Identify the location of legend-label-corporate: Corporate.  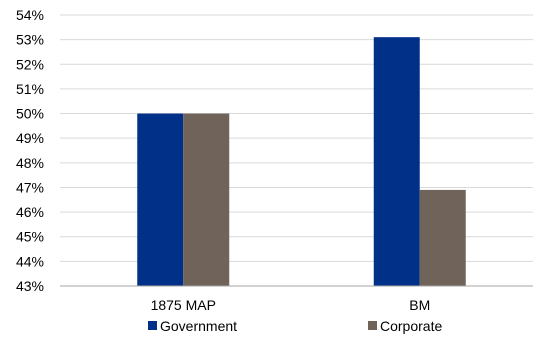
(411, 326).